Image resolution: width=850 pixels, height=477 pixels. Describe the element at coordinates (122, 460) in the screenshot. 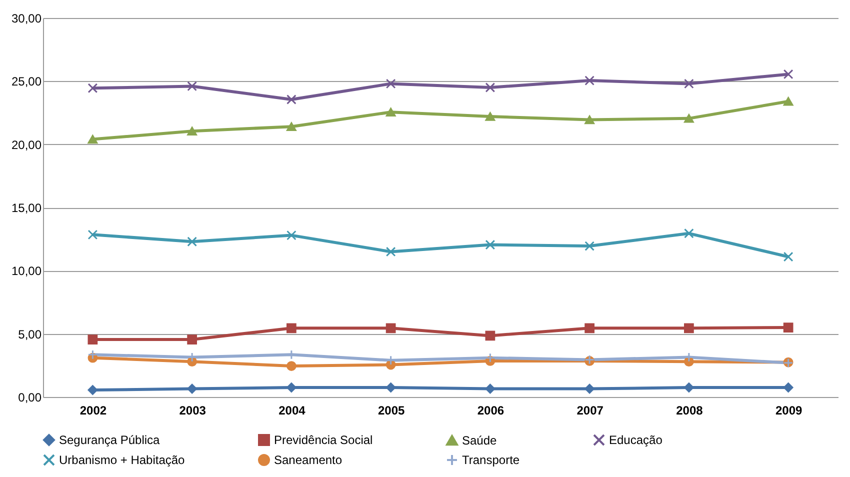

I see `legend-label: Urbanismo + Habitação` at that location.